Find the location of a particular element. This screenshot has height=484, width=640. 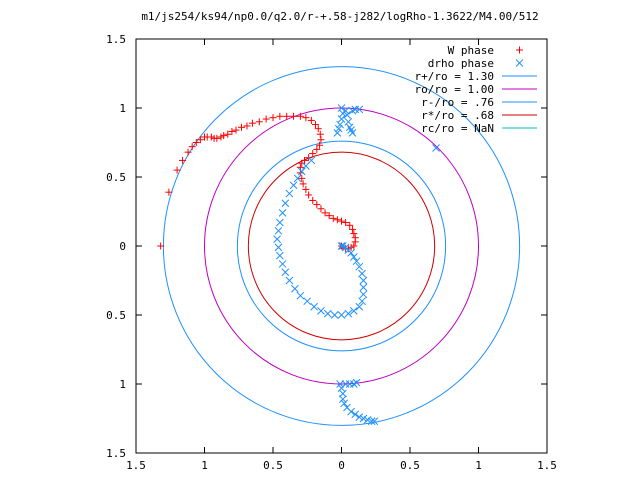

x-tick-label-4: 0.5 is located at coordinates (410, 465).